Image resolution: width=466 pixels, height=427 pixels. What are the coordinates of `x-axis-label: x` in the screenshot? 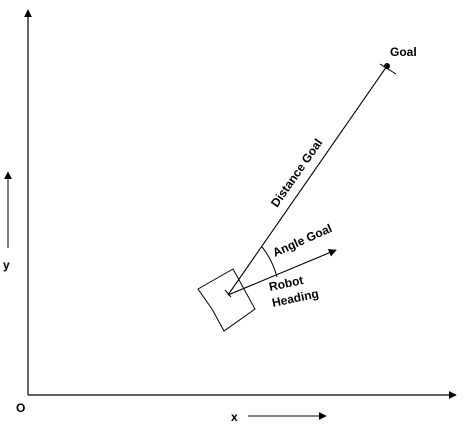 It's located at (234, 417).